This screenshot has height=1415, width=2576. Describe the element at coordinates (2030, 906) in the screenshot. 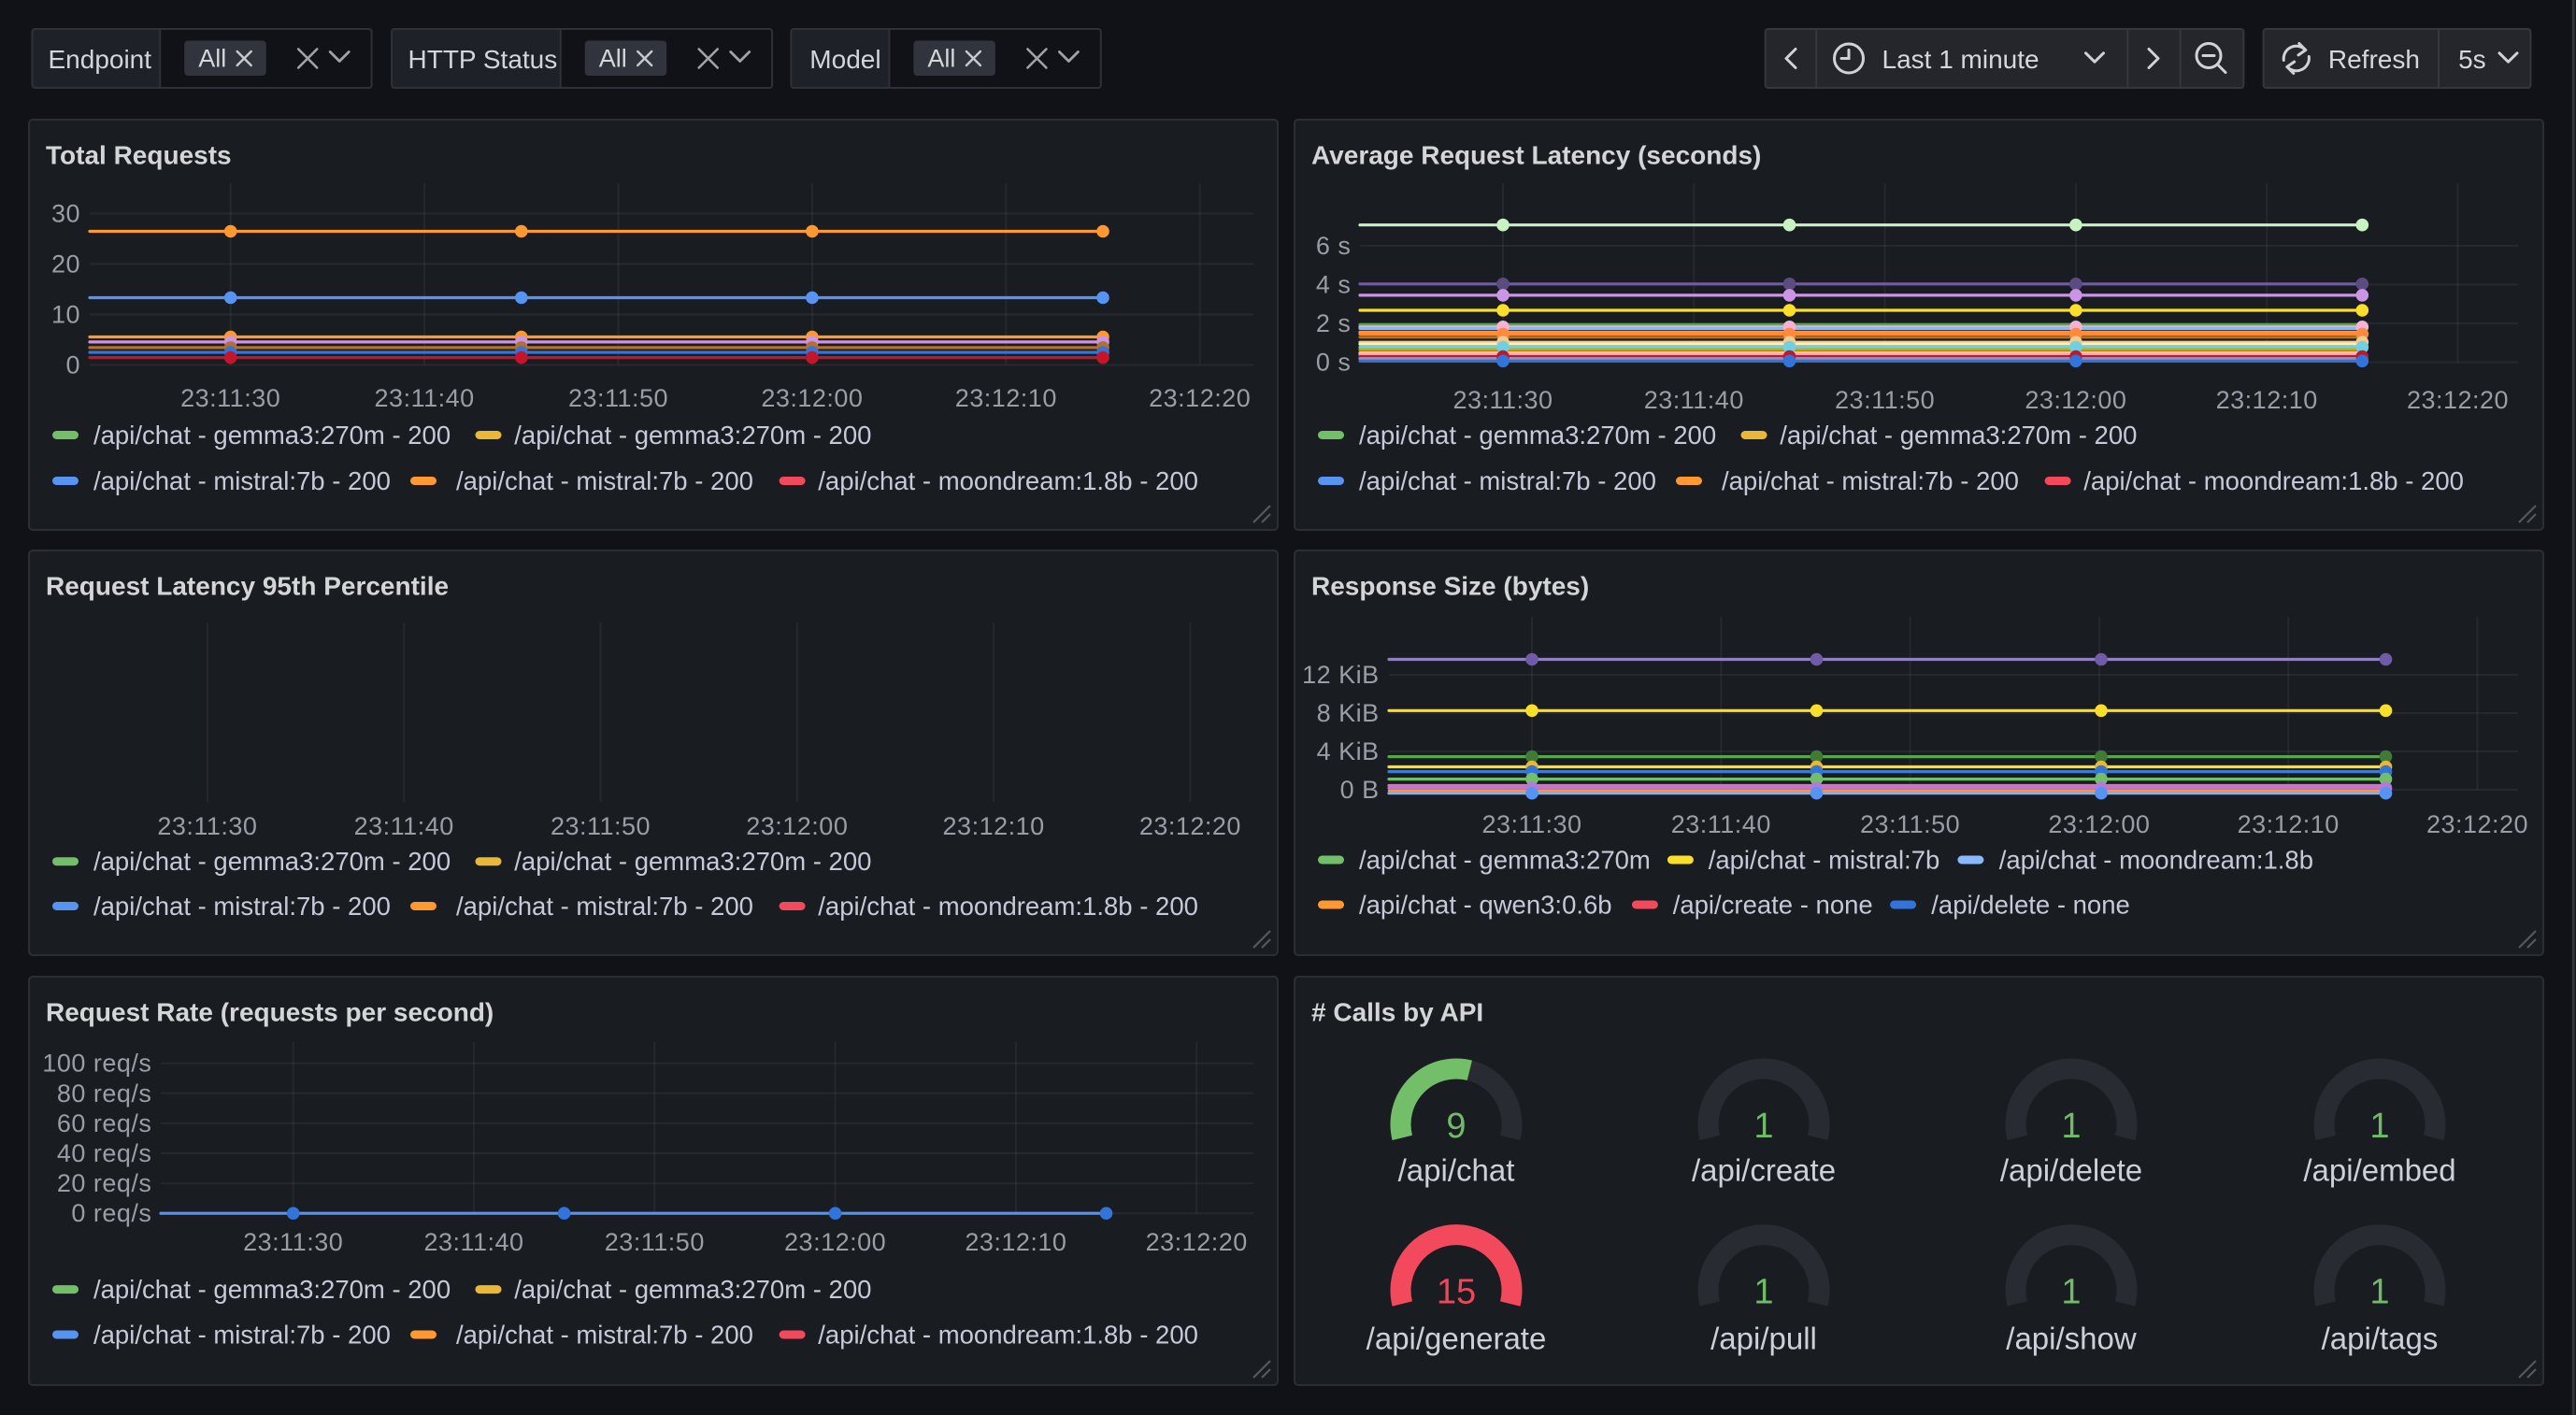

I see `svg-text: /api/delete - none` at that location.